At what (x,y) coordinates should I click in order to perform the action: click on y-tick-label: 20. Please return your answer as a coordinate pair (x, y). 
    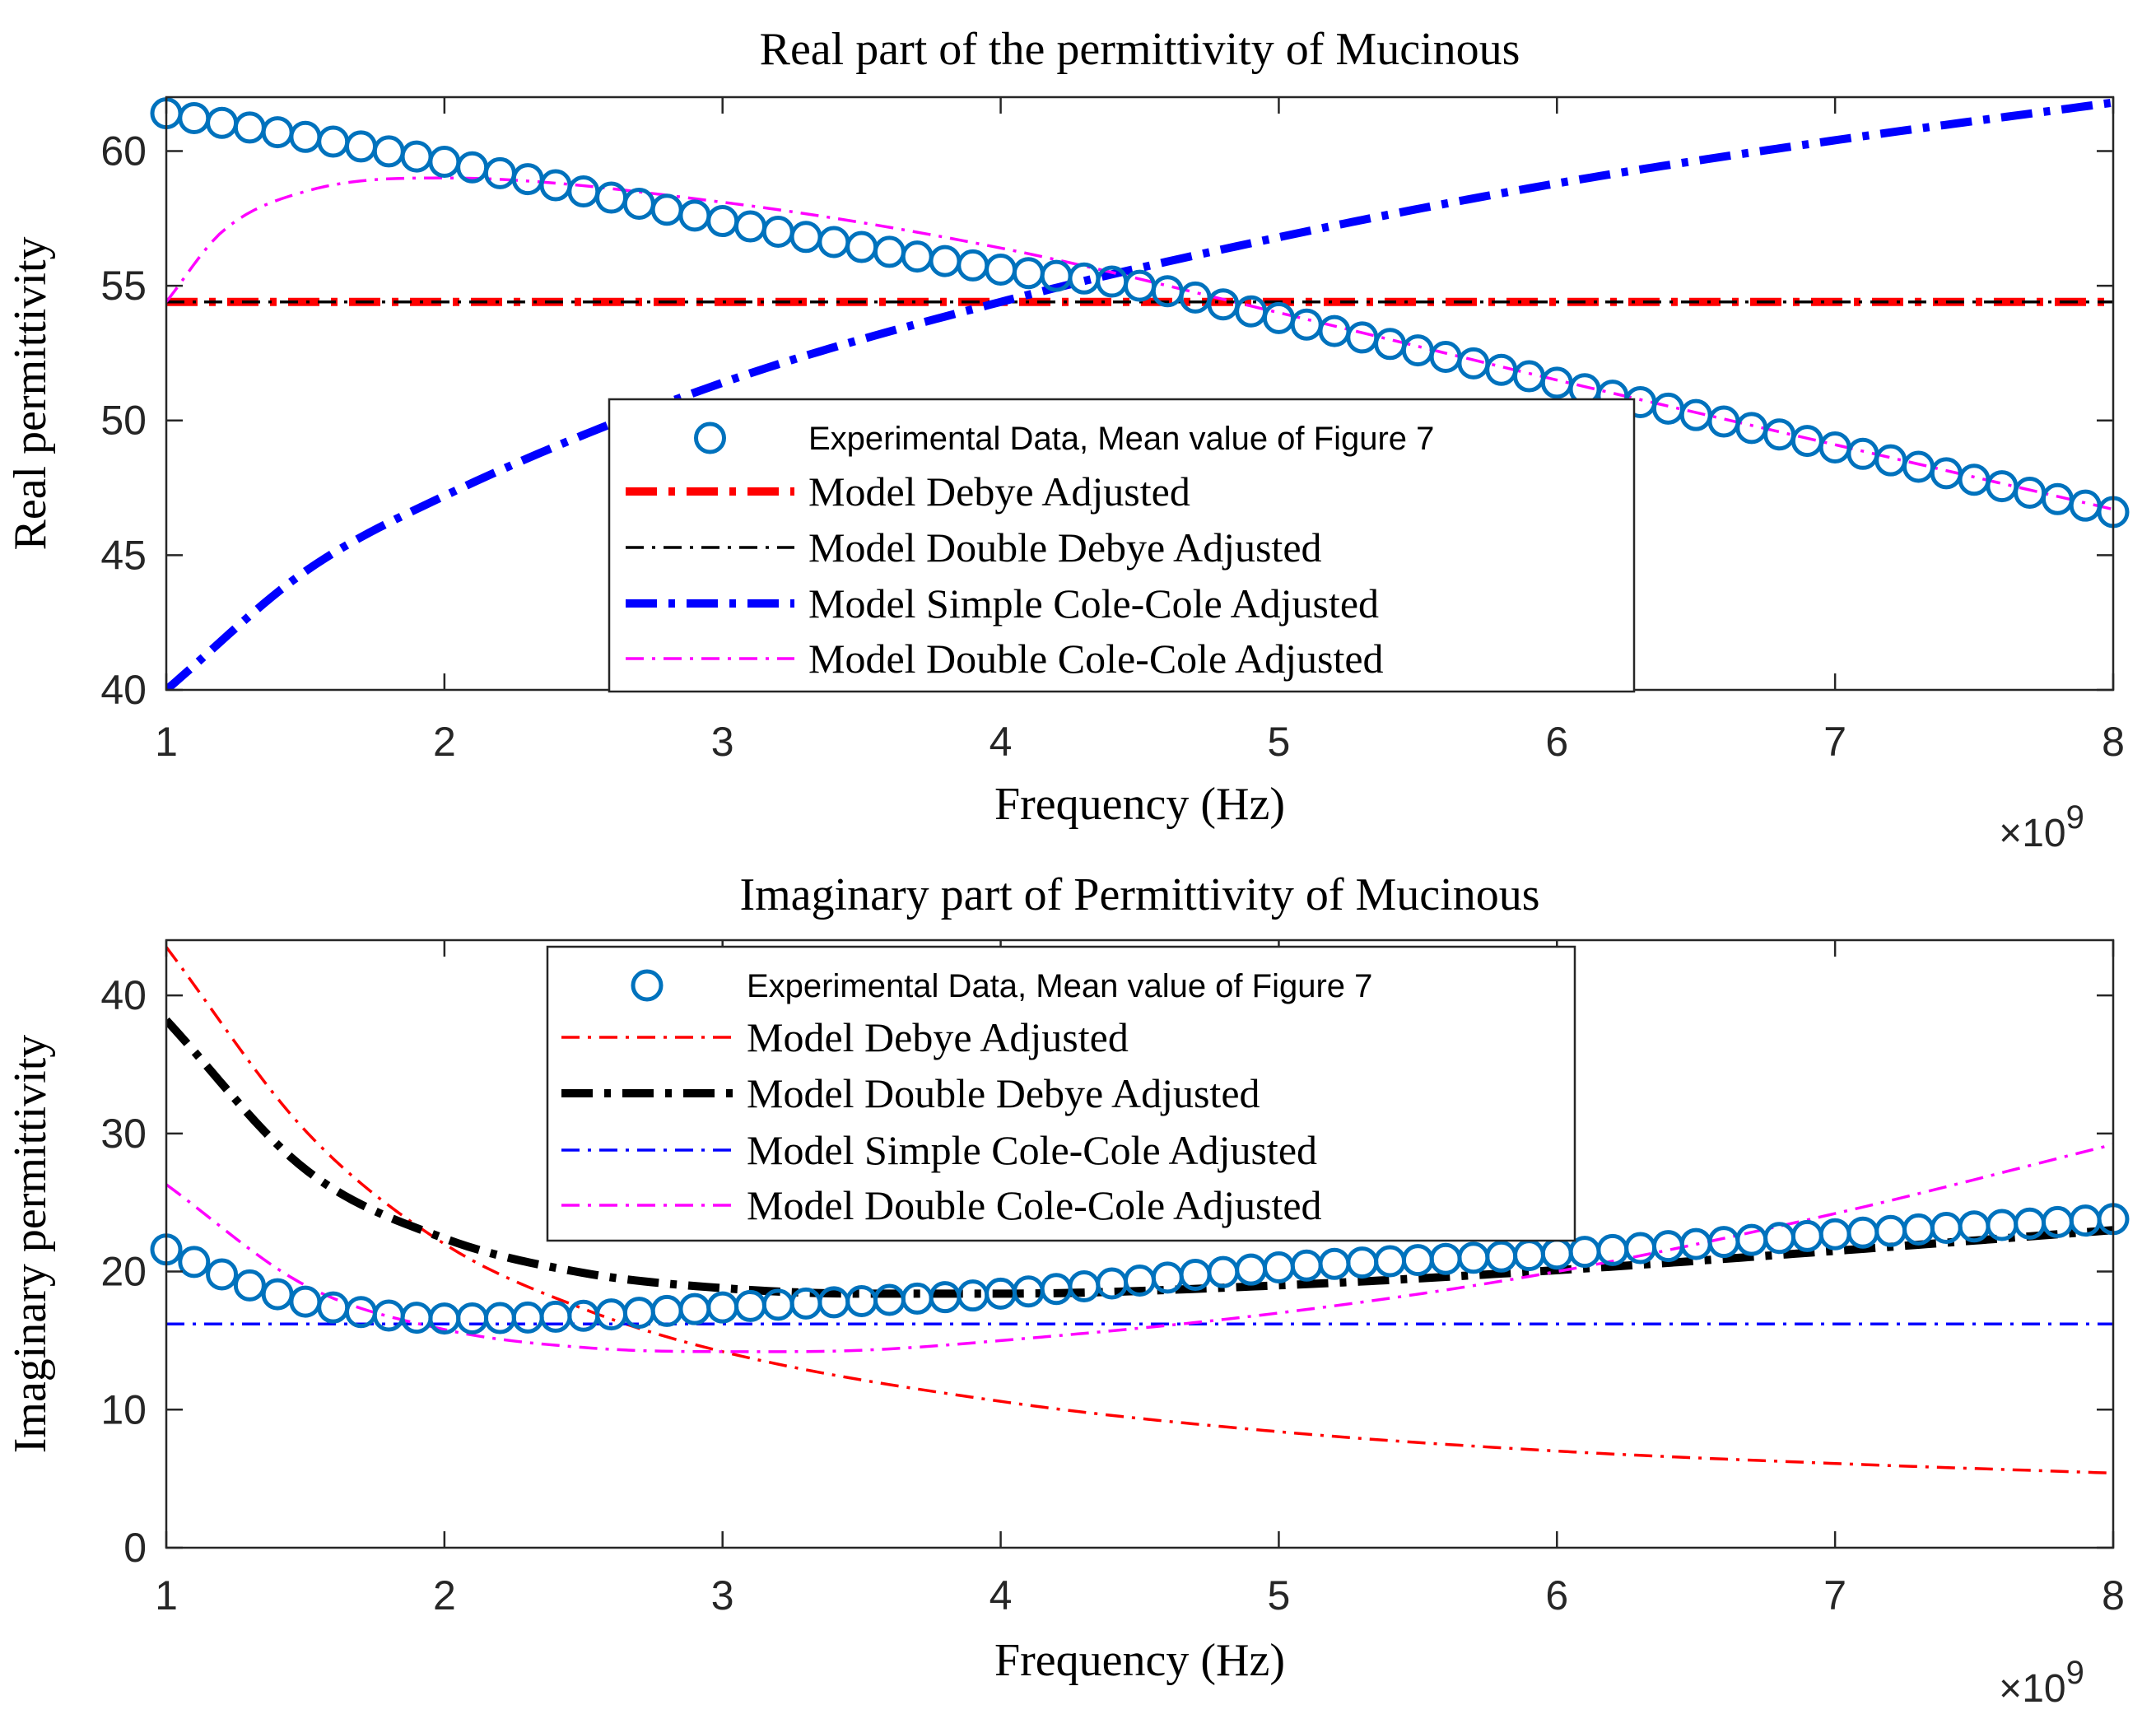
    Looking at the image, I should click on (123, 1272).